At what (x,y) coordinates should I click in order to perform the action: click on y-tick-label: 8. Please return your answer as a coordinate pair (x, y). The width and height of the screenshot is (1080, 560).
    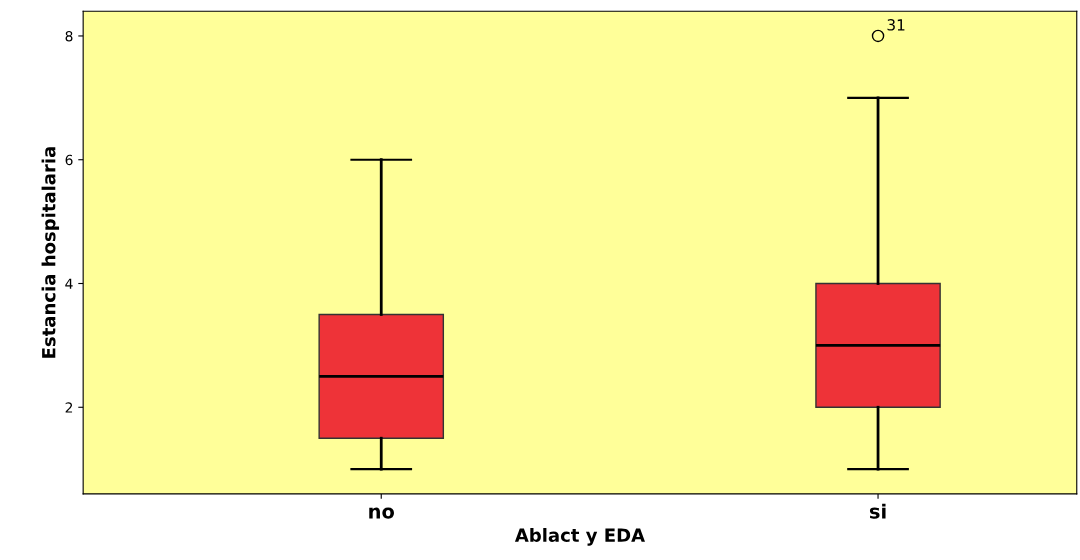
    Looking at the image, I should click on (69, 36).